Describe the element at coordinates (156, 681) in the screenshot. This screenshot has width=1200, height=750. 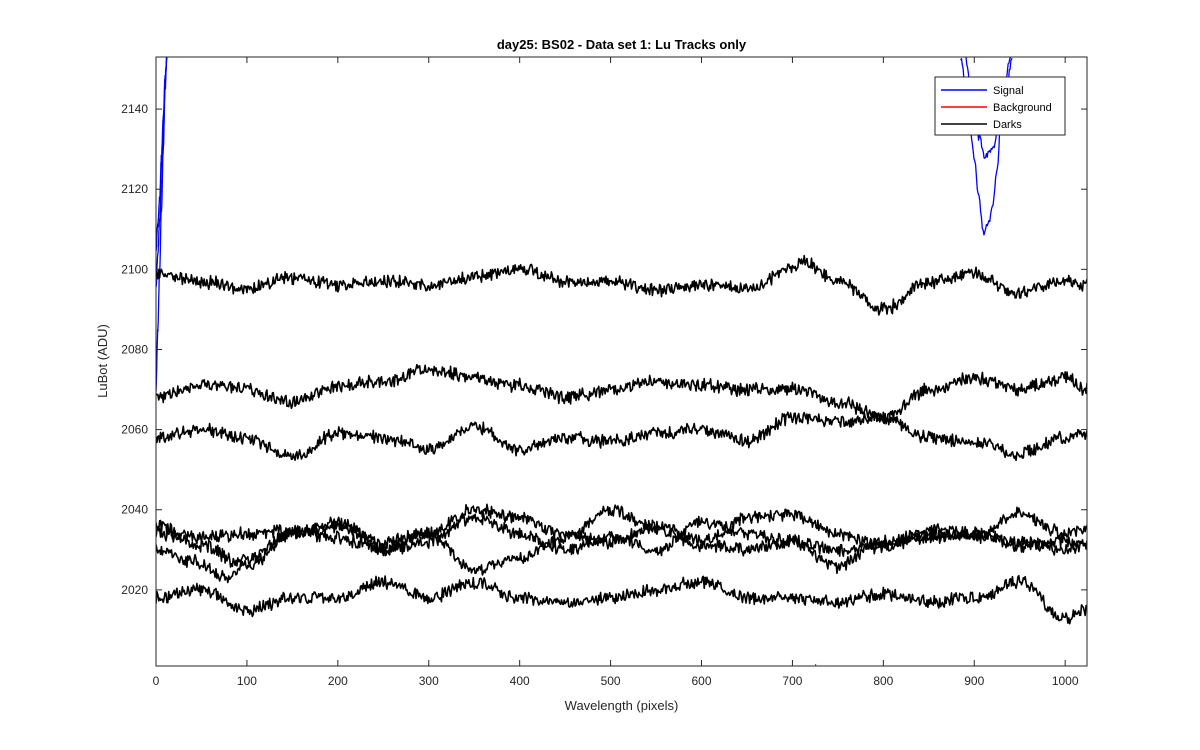
I see `x-tick-label: 0` at that location.